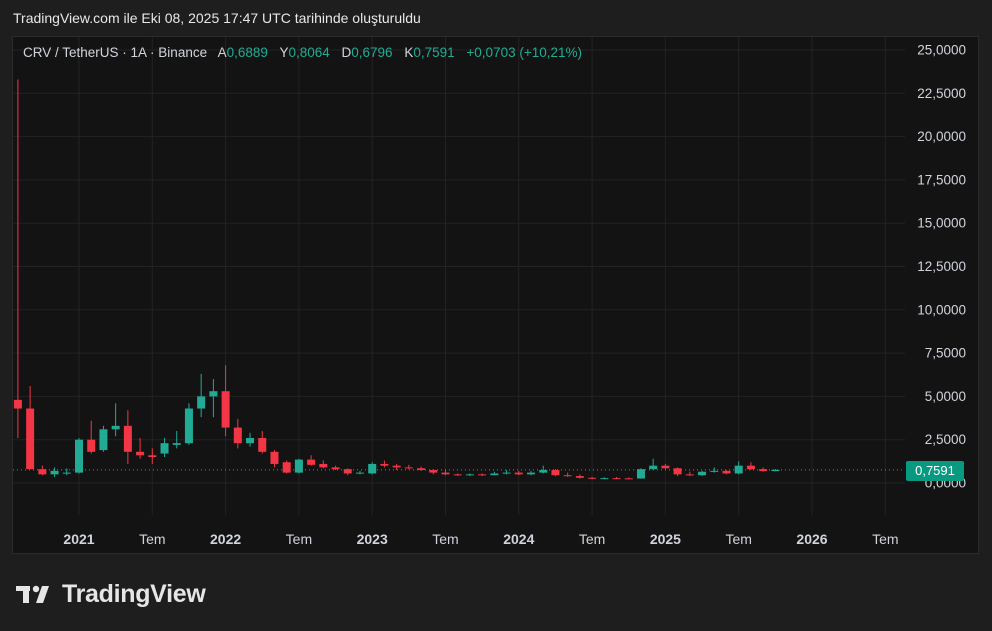  I want to click on low-value: 0,6796, so click(372, 52).